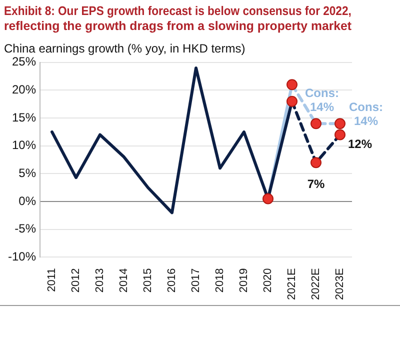 The width and height of the screenshot is (400, 337). I want to click on x-tick-label: 2014, so click(124, 280).